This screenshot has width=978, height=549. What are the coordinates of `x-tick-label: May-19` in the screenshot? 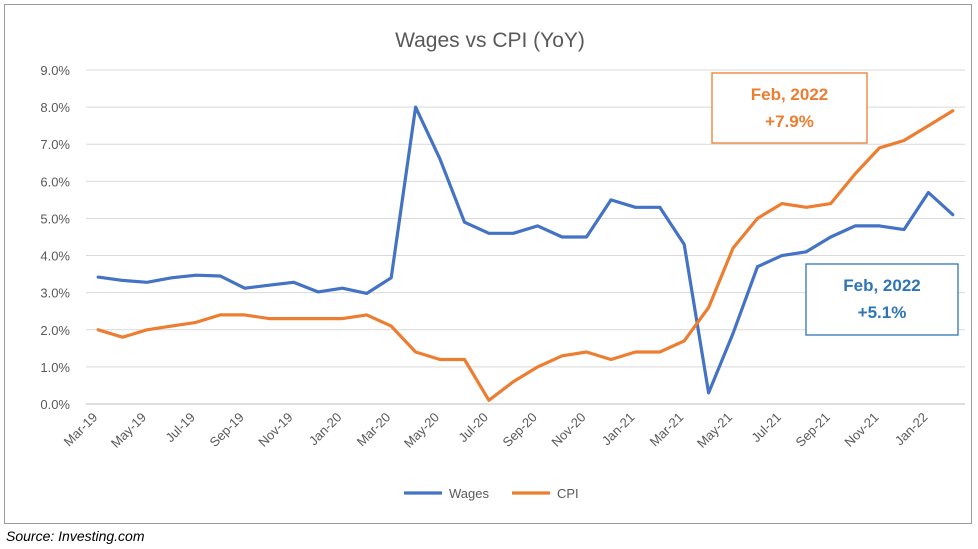 It's located at (128, 430).